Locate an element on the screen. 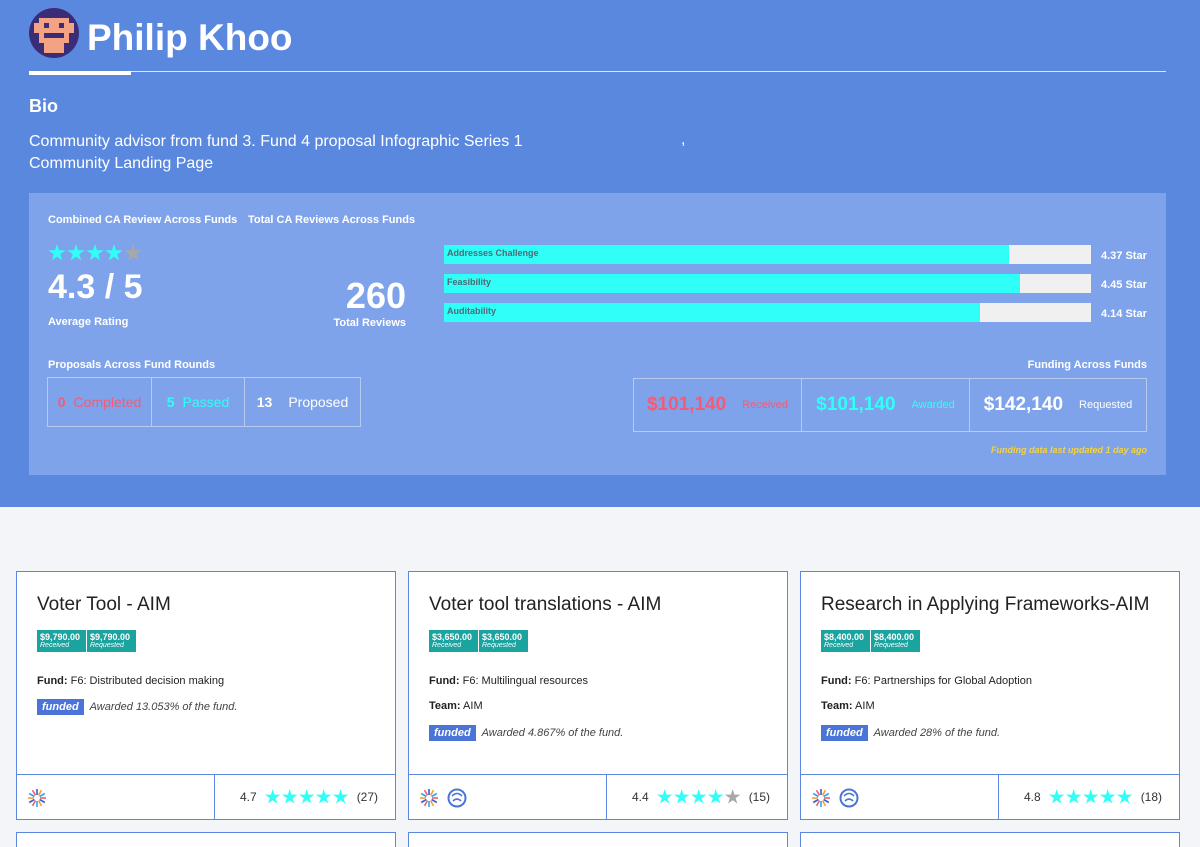 The height and width of the screenshot is (847, 1200). review-count: (27) is located at coordinates (367, 797).